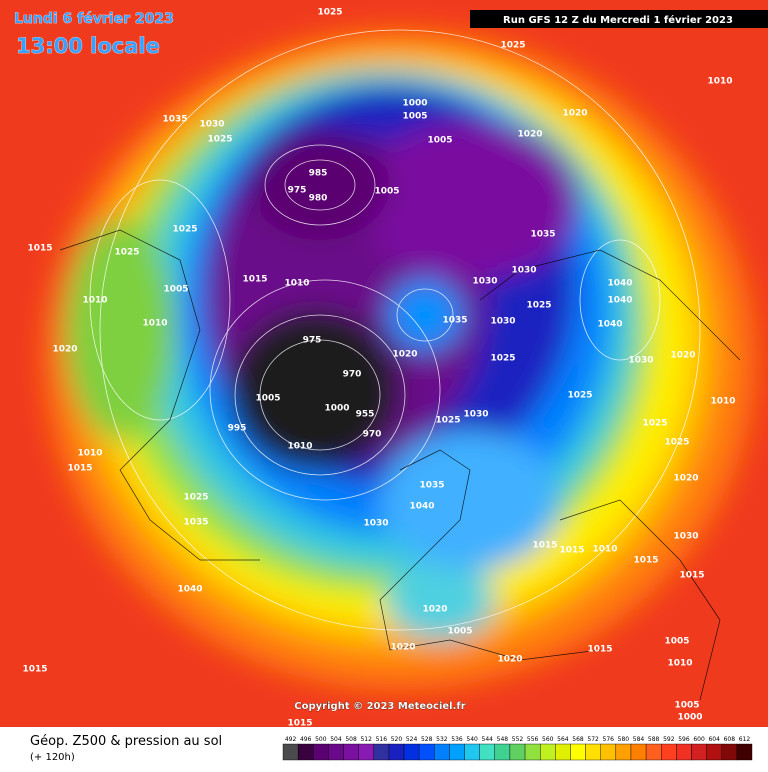 This screenshot has height=772, width=768. What do you see at coordinates (609, 739) in the screenshot?
I see `scale-label: 576` at bounding box center [609, 739].